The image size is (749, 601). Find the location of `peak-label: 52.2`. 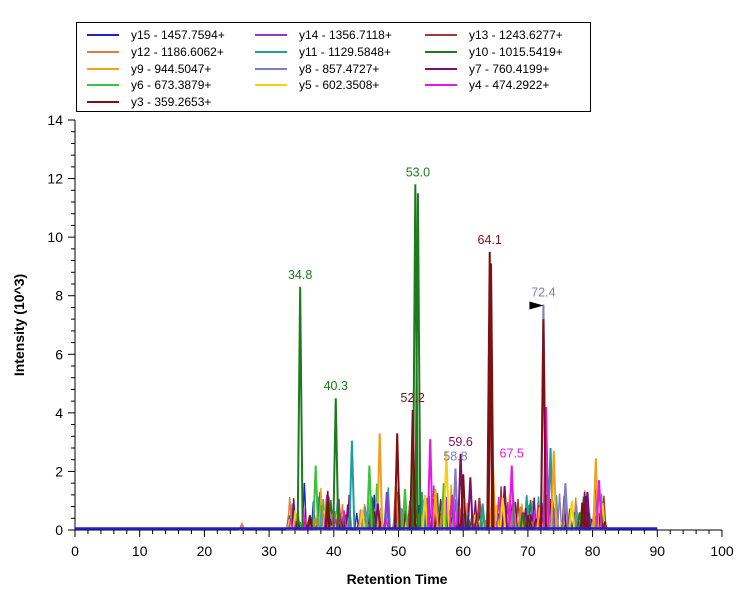

peak-label: 52.2 is located at coordinates (413, 398).